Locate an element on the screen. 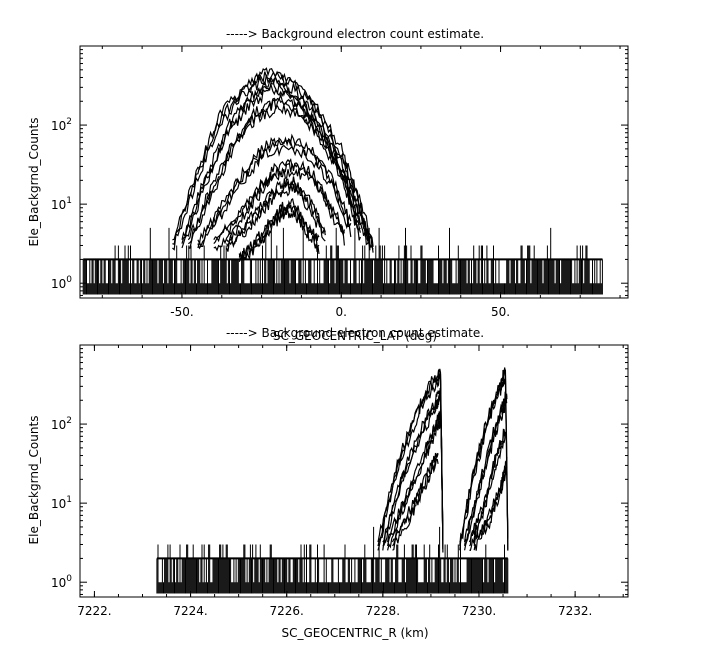 The width and height of the screenshot is (724, 656). panel-2-y-label: Ele_Backgrnd_Counts is located at coordinates (34, 480).